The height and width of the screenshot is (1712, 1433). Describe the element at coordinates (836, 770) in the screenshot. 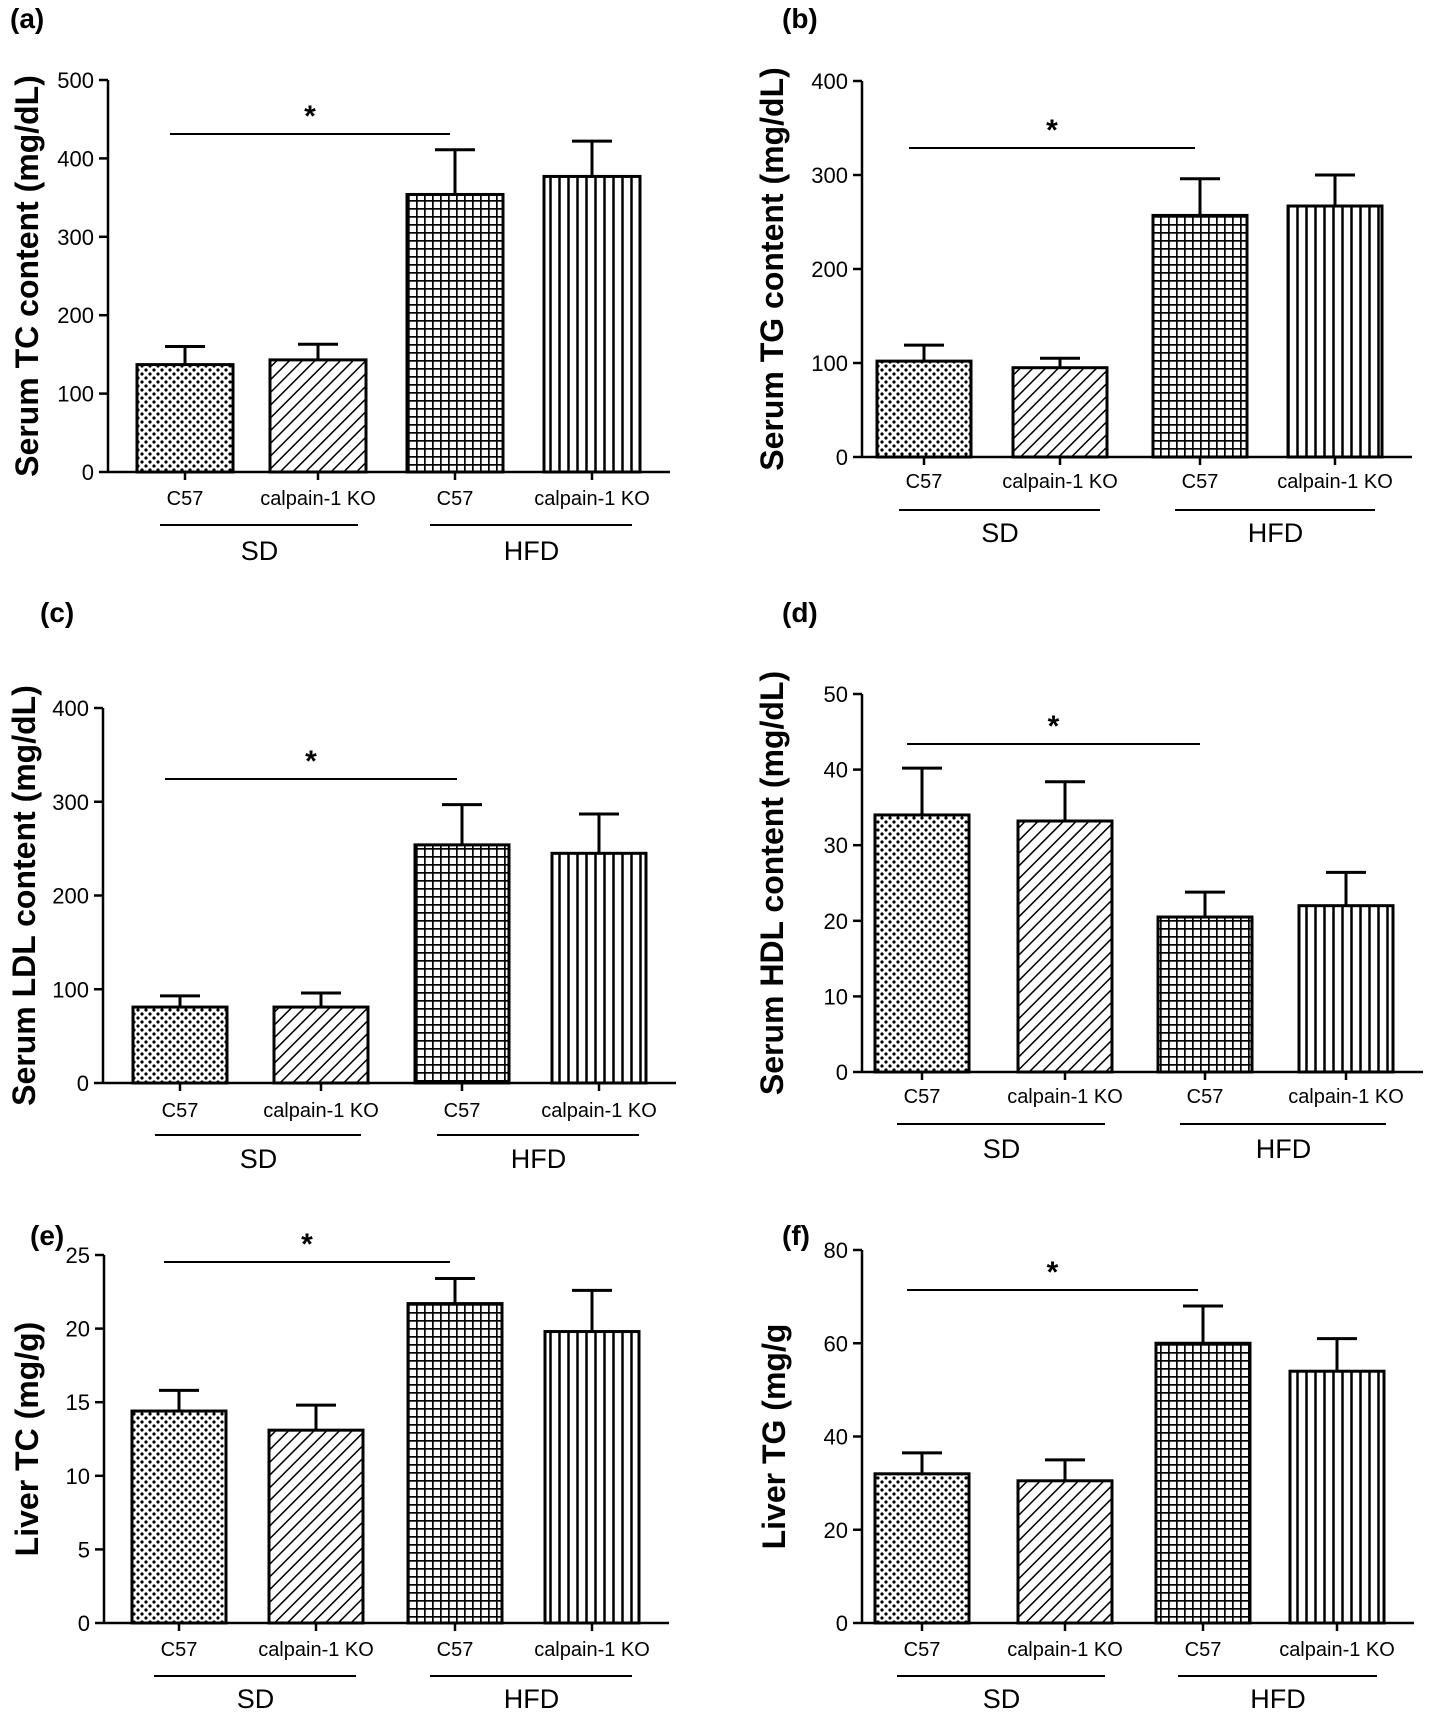

I see `y-tick-label: 40` at that location.